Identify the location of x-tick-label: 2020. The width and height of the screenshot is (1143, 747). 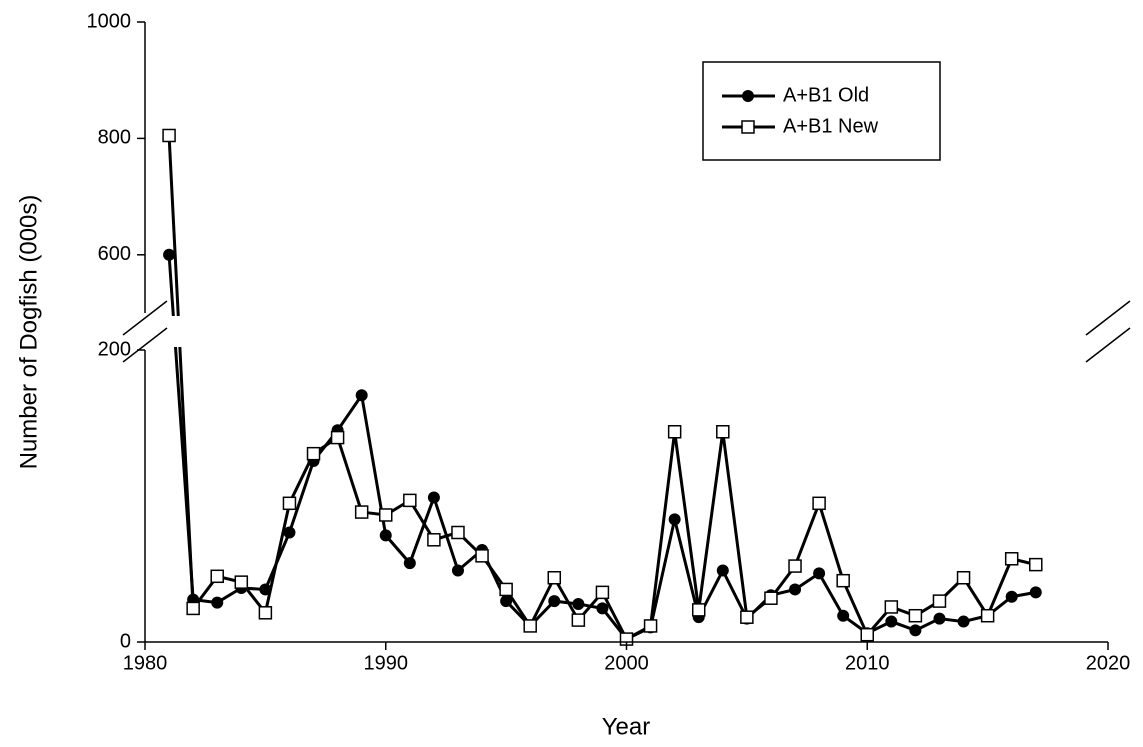
(1108, 663).